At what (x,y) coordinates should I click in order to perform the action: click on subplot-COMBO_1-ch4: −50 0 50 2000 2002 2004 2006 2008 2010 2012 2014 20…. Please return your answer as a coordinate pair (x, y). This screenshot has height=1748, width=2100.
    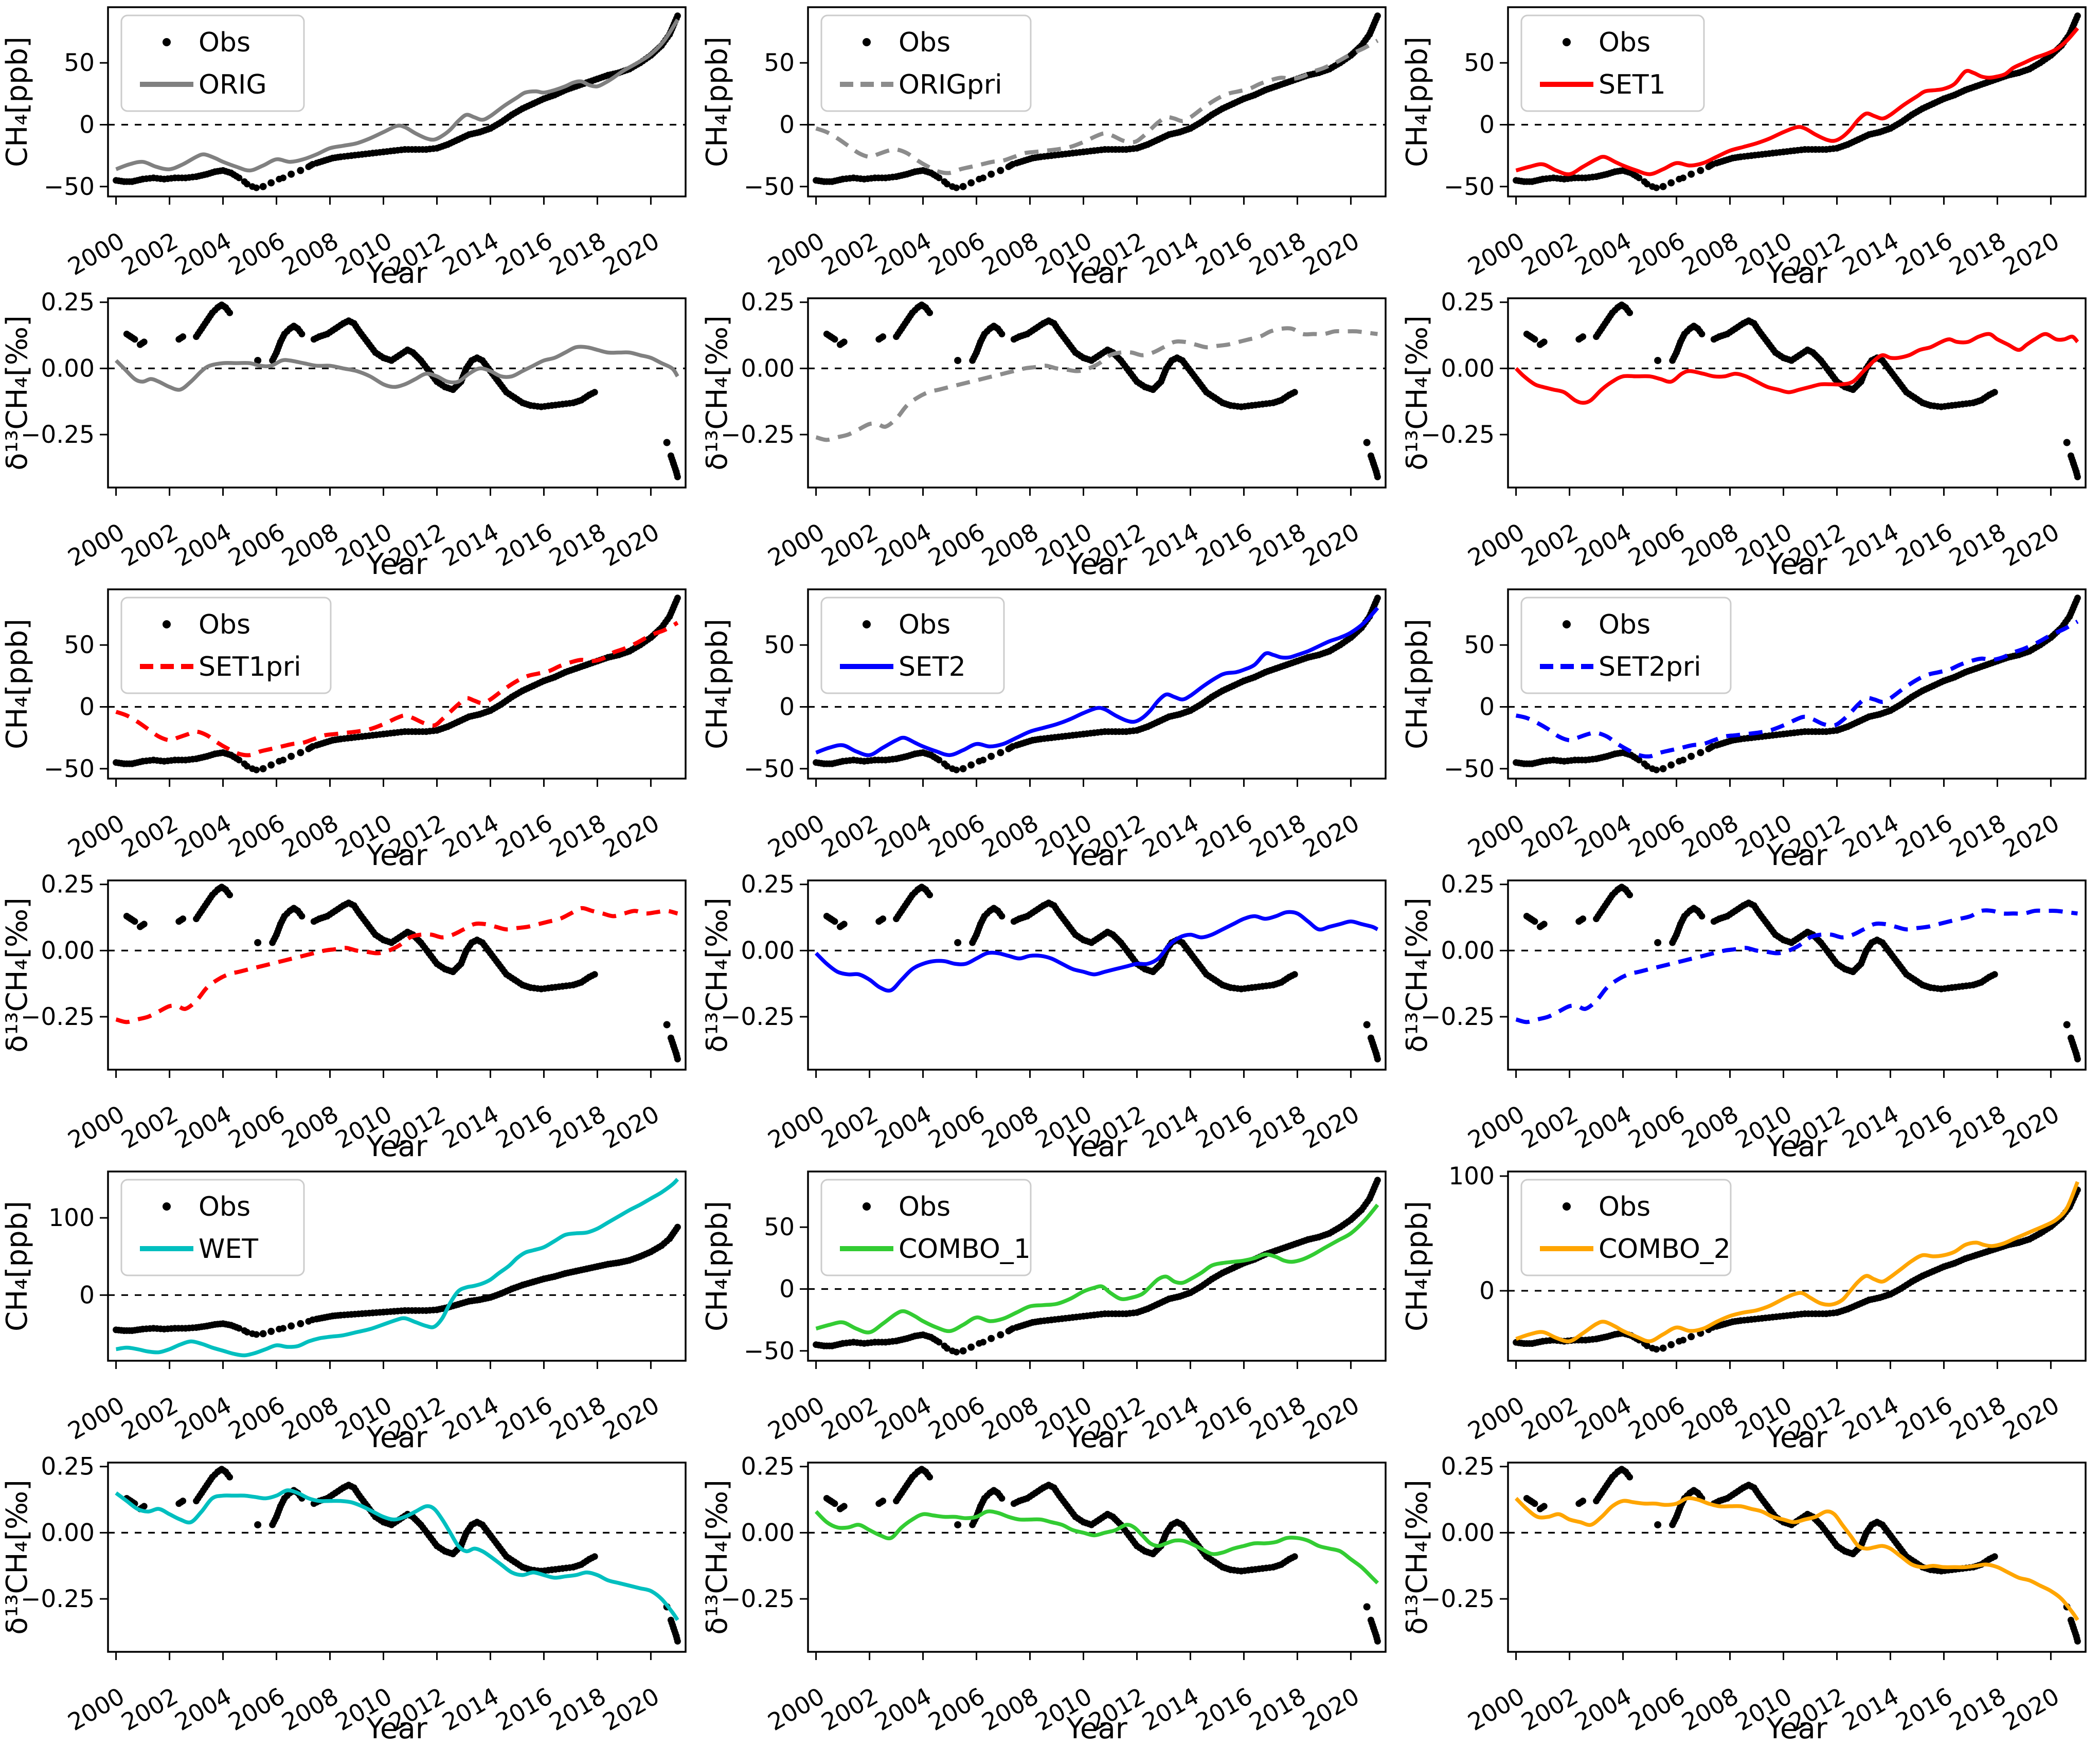
    Looking at the image, I should click on (1050, 1309).